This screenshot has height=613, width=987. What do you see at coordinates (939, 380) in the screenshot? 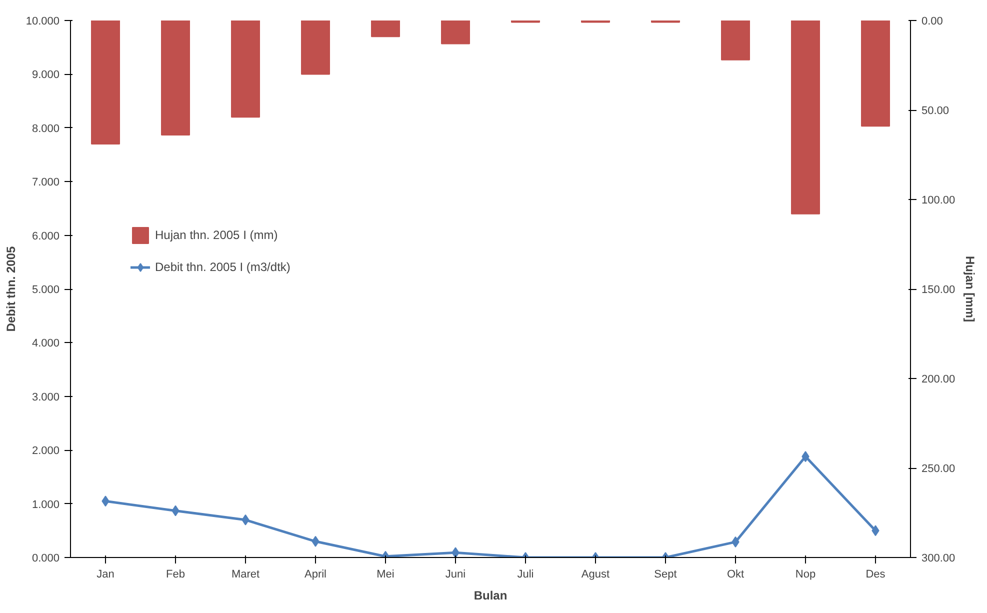
I see `y2-tick-label: 200.00` at bounding box center [939, 380].